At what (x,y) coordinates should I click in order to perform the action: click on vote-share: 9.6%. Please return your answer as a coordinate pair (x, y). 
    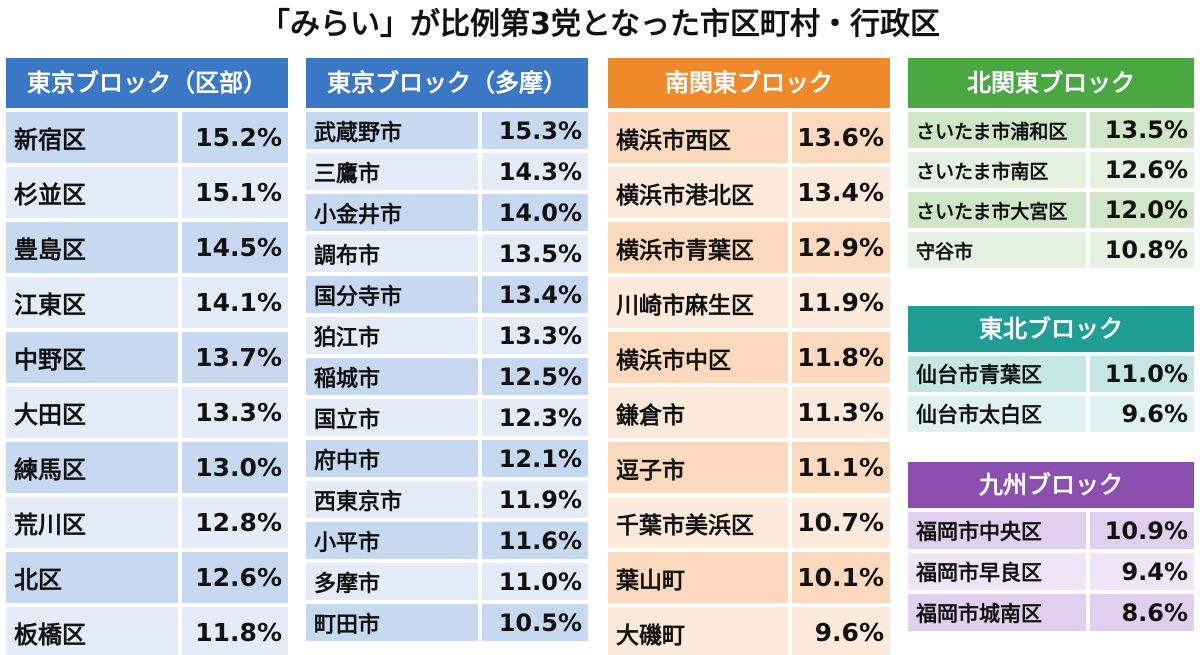
    Looking at the image, I should click on (841, 631).